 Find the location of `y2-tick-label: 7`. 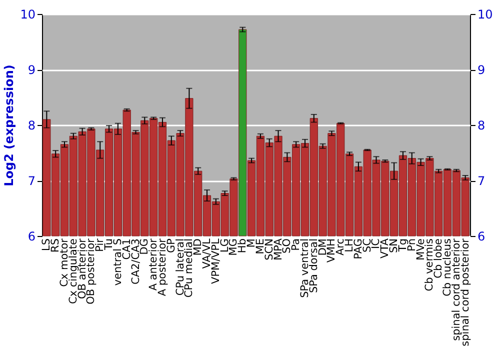

y2-tick-label: 7 is located at coordinates (482, 181).